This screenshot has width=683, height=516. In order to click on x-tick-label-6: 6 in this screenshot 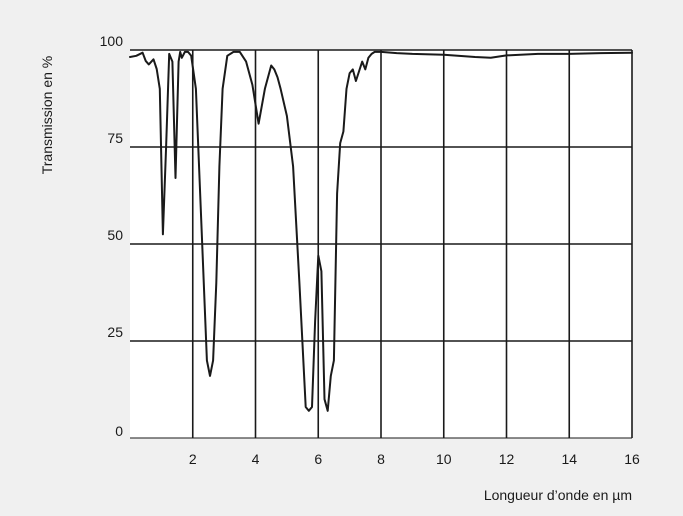, I will do `click(318, 459)`.